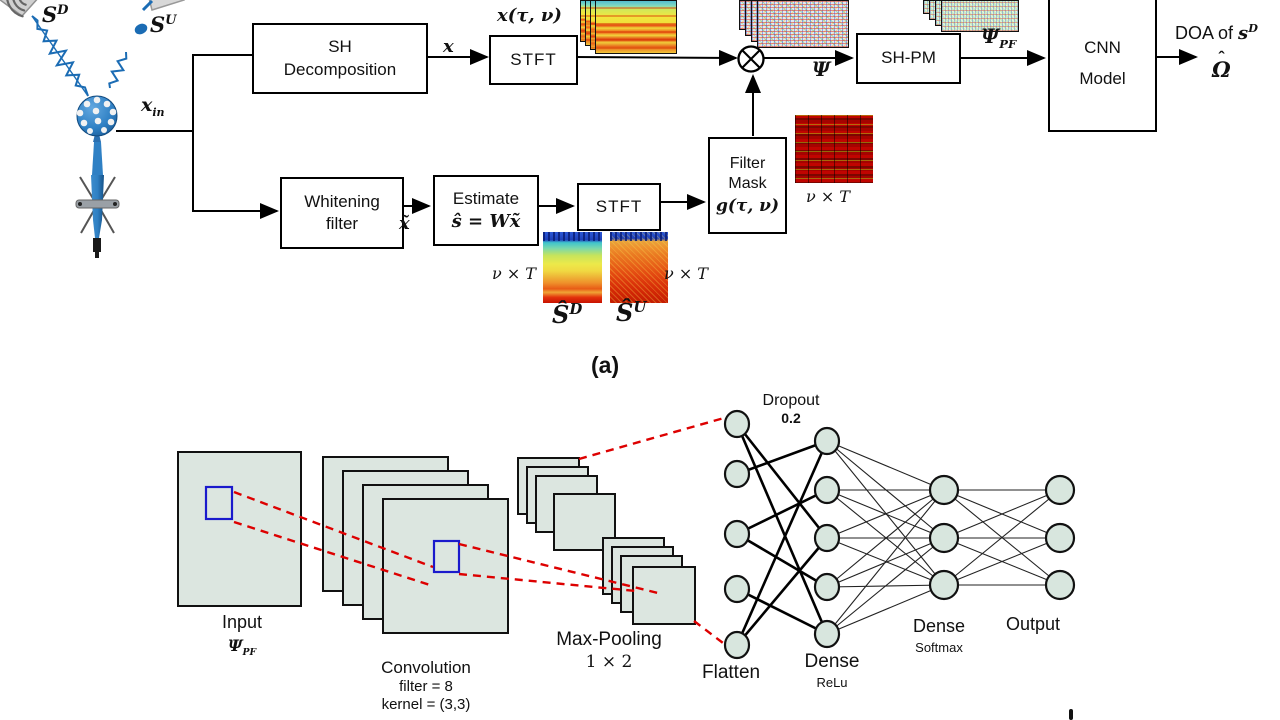 This screenshot has width=1280, height=720. Describe the element at coordinates (342, 201) in the screenshot. I see `whitening-line1: Whitening` at that location.